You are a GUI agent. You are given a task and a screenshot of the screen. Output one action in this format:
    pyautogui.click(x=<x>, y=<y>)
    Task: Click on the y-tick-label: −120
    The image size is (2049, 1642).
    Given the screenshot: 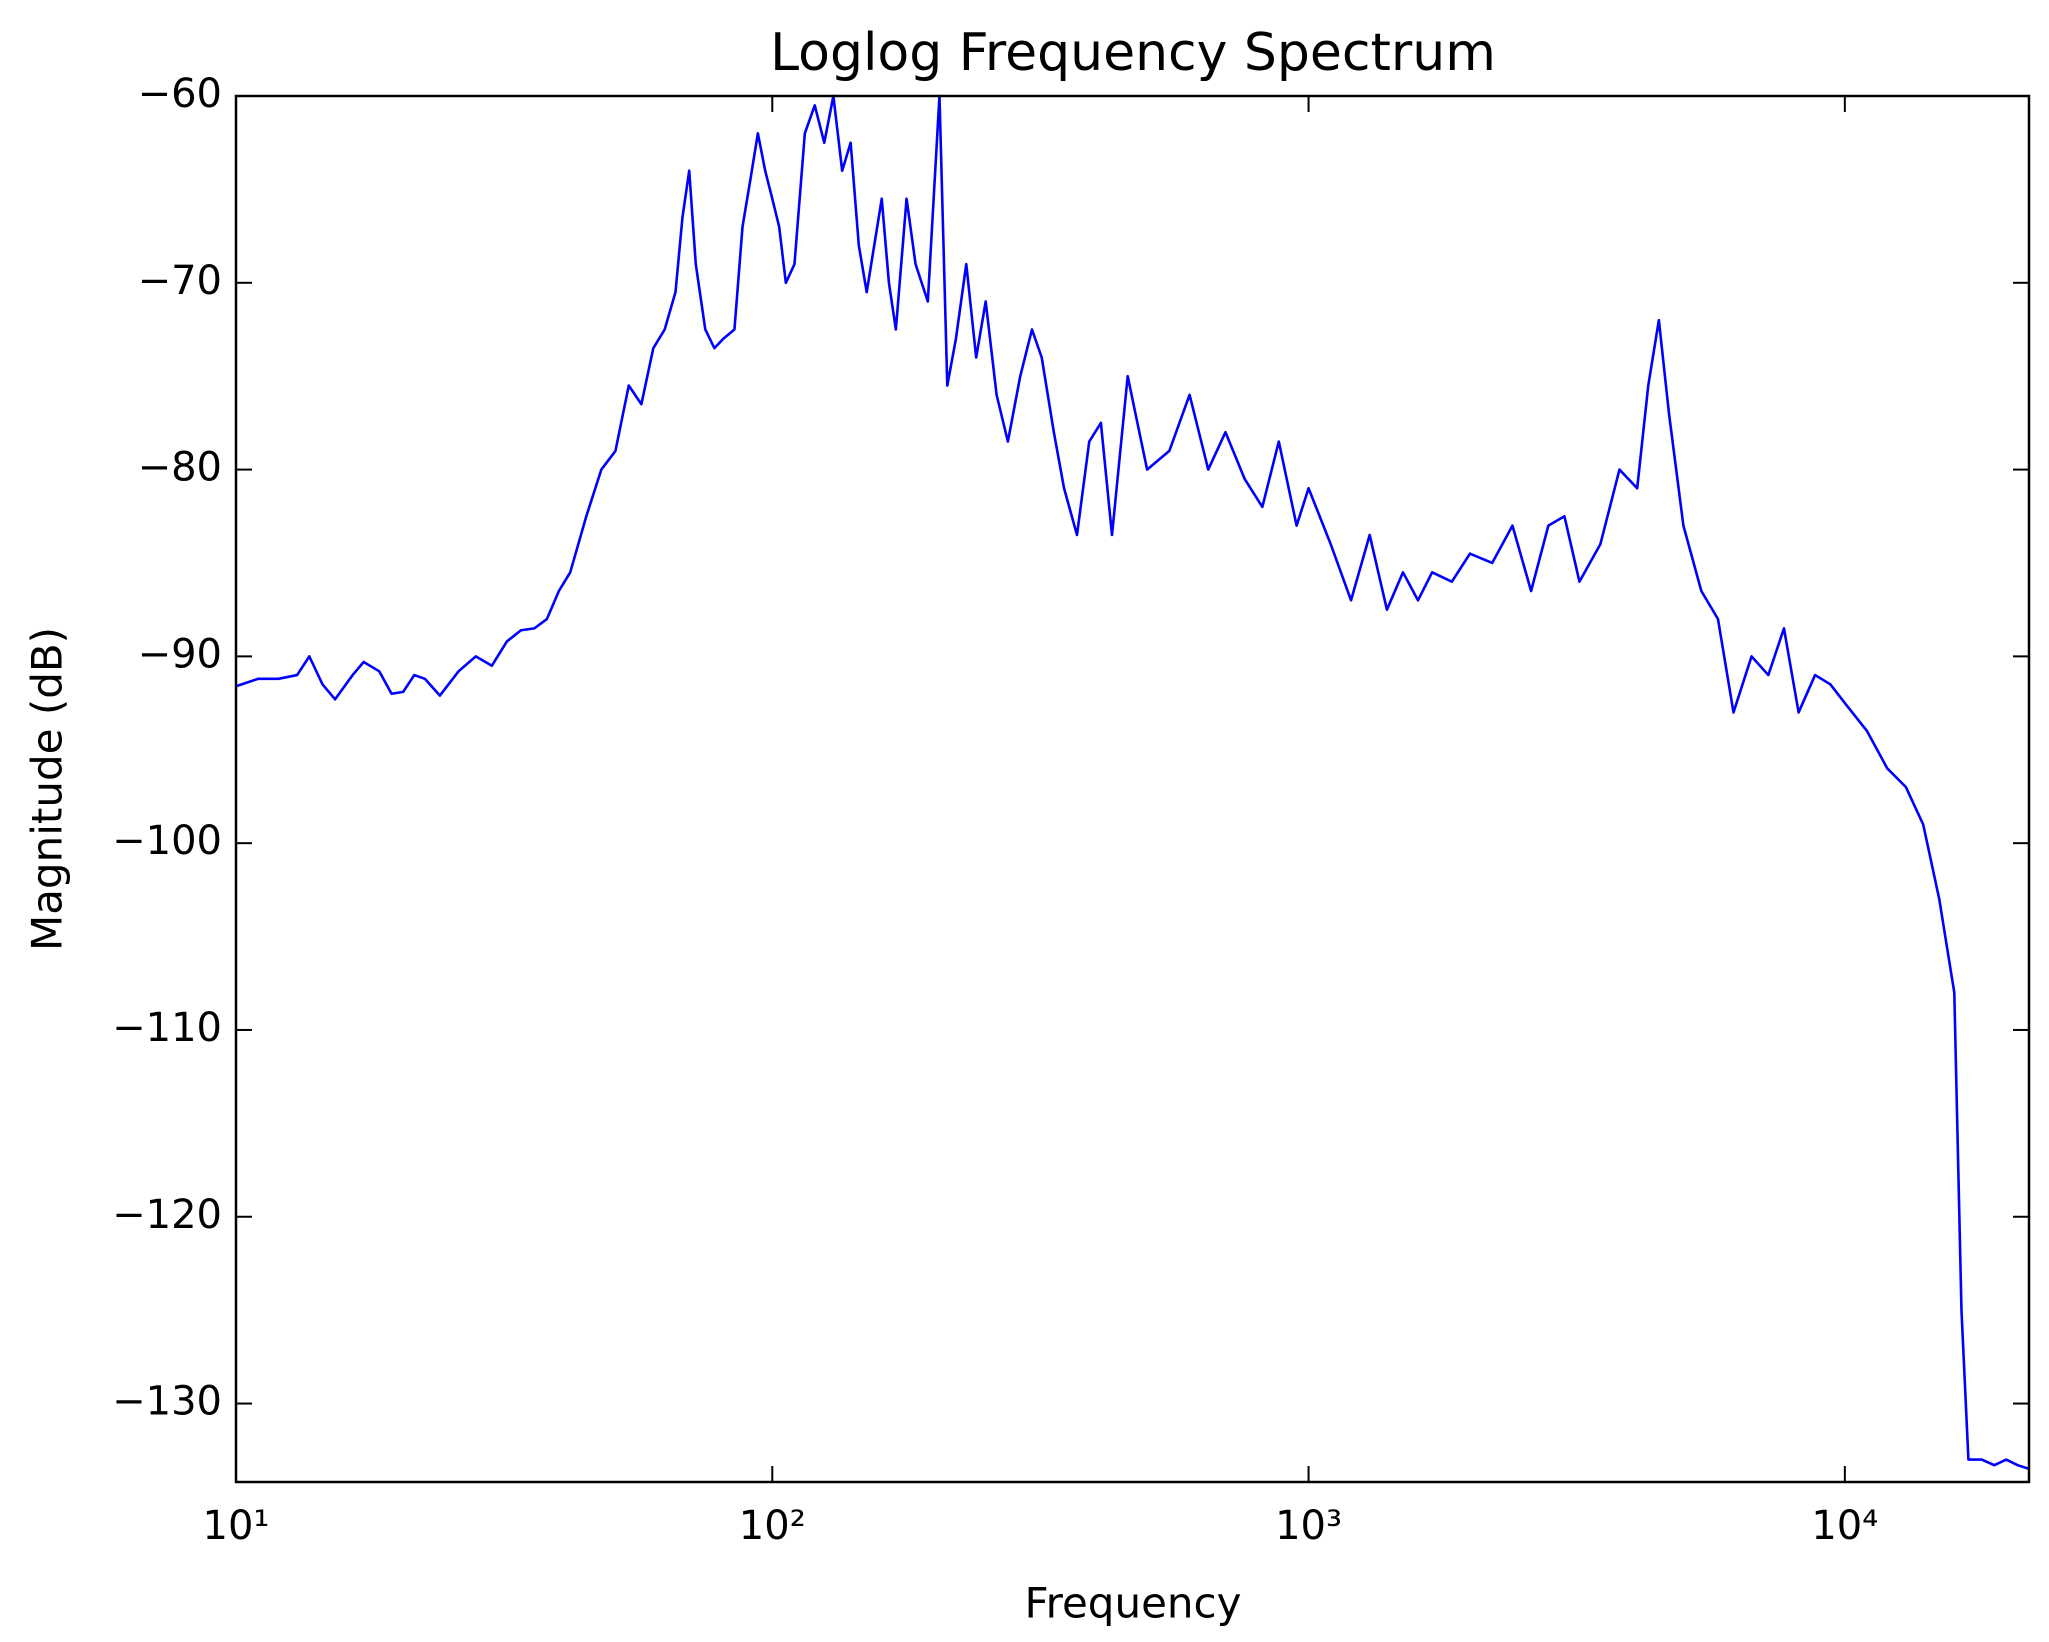 What is the action you would take?
    pyautogui.click(x=167, y=1215)
    